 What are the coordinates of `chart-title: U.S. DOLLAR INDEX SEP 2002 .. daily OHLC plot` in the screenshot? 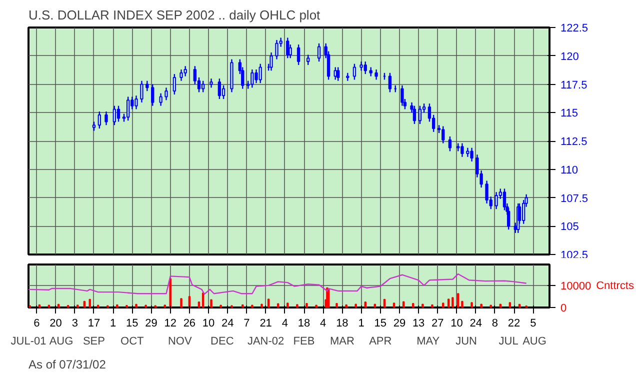 It's located at (174, 15).